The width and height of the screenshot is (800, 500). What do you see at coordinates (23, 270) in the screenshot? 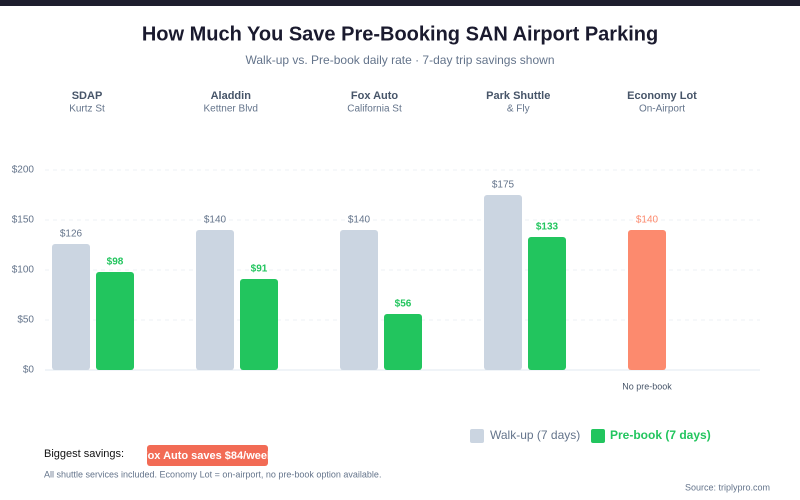
I see `y-tick-label: $100` at bounding box center [23, 270].